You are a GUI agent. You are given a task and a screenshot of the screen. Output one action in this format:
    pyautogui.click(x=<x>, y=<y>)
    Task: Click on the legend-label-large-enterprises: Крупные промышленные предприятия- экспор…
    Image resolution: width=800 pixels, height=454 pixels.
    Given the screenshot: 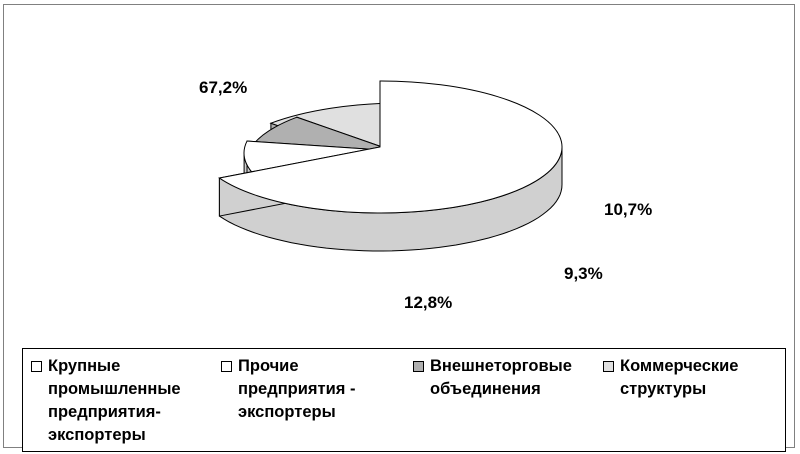 What is the action you would take?
    pyautogui.click(x=114, y=400)
    